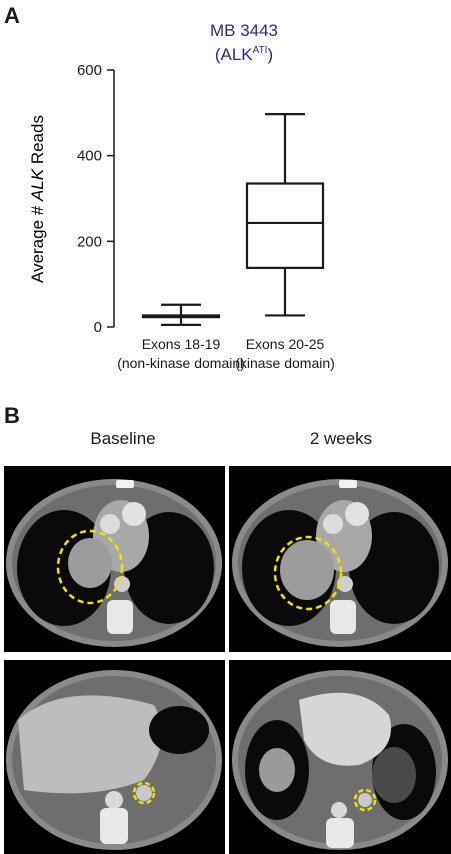 Image resolution: width=451 pixels, height=854 pixels. What do you see at coordinates (260, 50) in the screenshot?
I see `chart-subtitle-super: ATI` at bounding box center [260, 50].